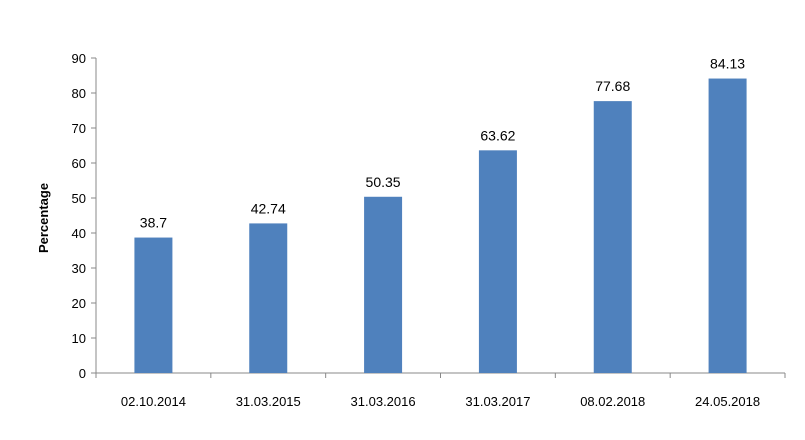 The image size is (805, 440). What do you see at coordinates (153, 401) in the screenshot?
I see `x-tick-label: 02.10.2014` at bounding box center [153, 401].